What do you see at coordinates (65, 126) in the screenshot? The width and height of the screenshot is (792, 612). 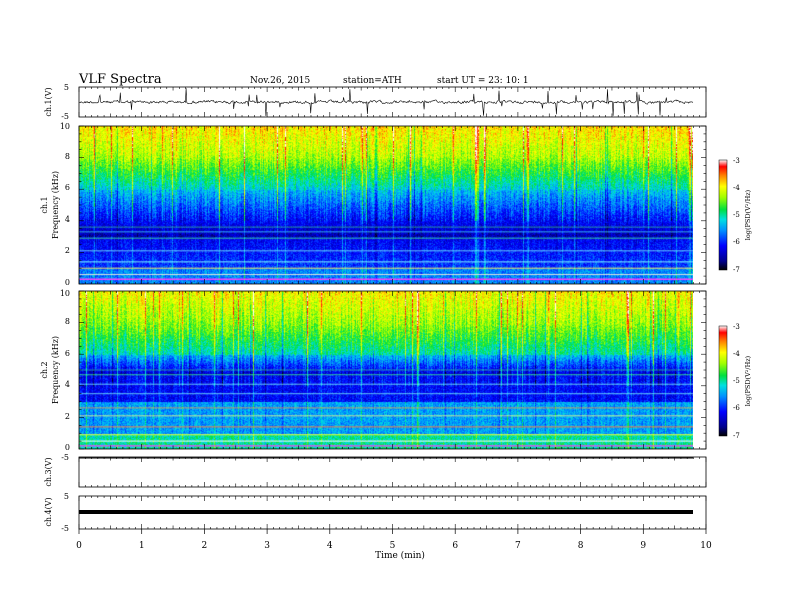 I see `ch1-spec-ytick-10: 10` at bounding box center [65, 126].